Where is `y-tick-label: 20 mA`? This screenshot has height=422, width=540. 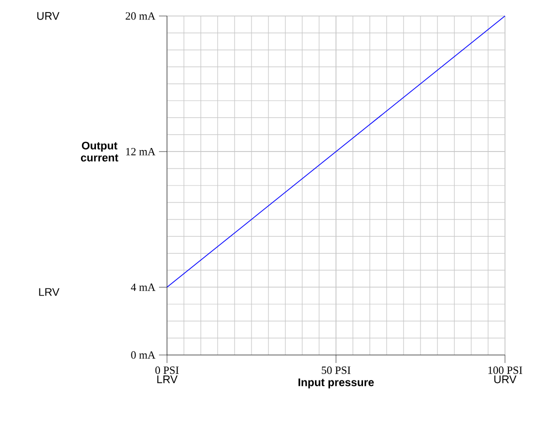
y-tick-label: 20 mA is located at coordinates (141, 16).